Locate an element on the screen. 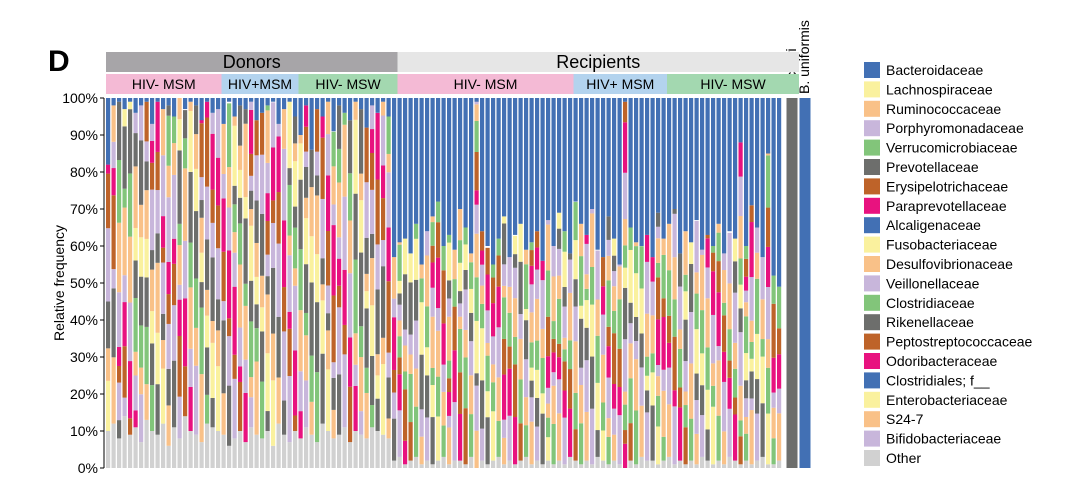 The image size is (1080, 483). legend-label: Erysipelotrichaceae is located at coordinates (947, 186).